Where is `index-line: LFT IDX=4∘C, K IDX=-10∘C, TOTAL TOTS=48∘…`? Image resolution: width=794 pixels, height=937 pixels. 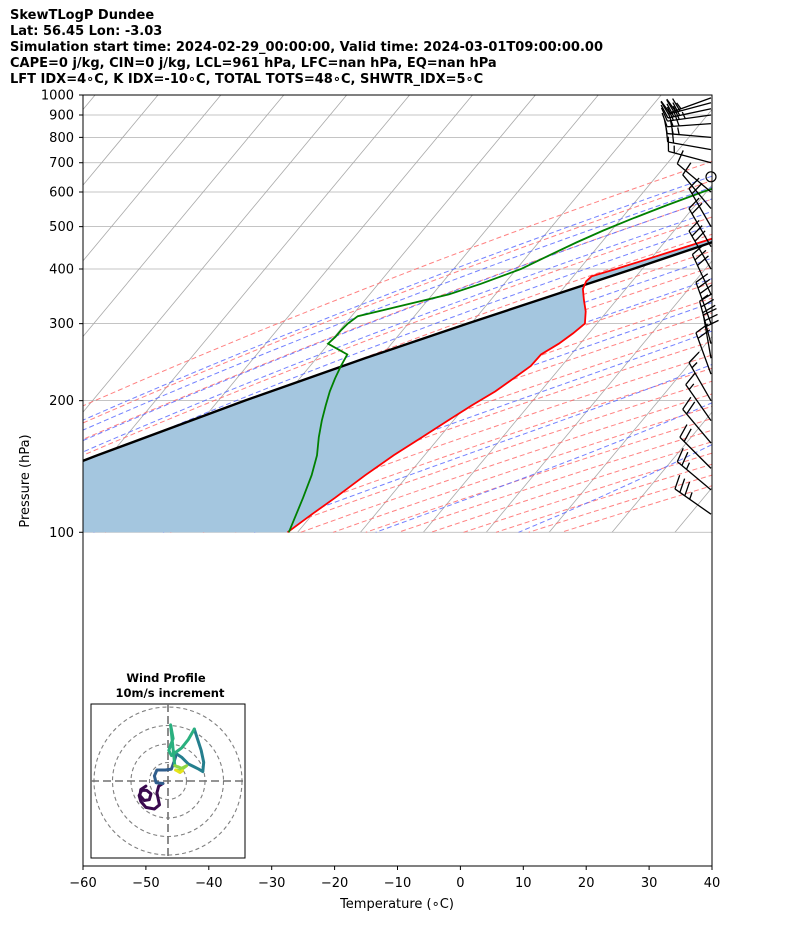
index-line: LFT IDX=4∘C, K IDX=-10∘C, TOTAL TOTS=48∘… is located at coordinates (247, 79).